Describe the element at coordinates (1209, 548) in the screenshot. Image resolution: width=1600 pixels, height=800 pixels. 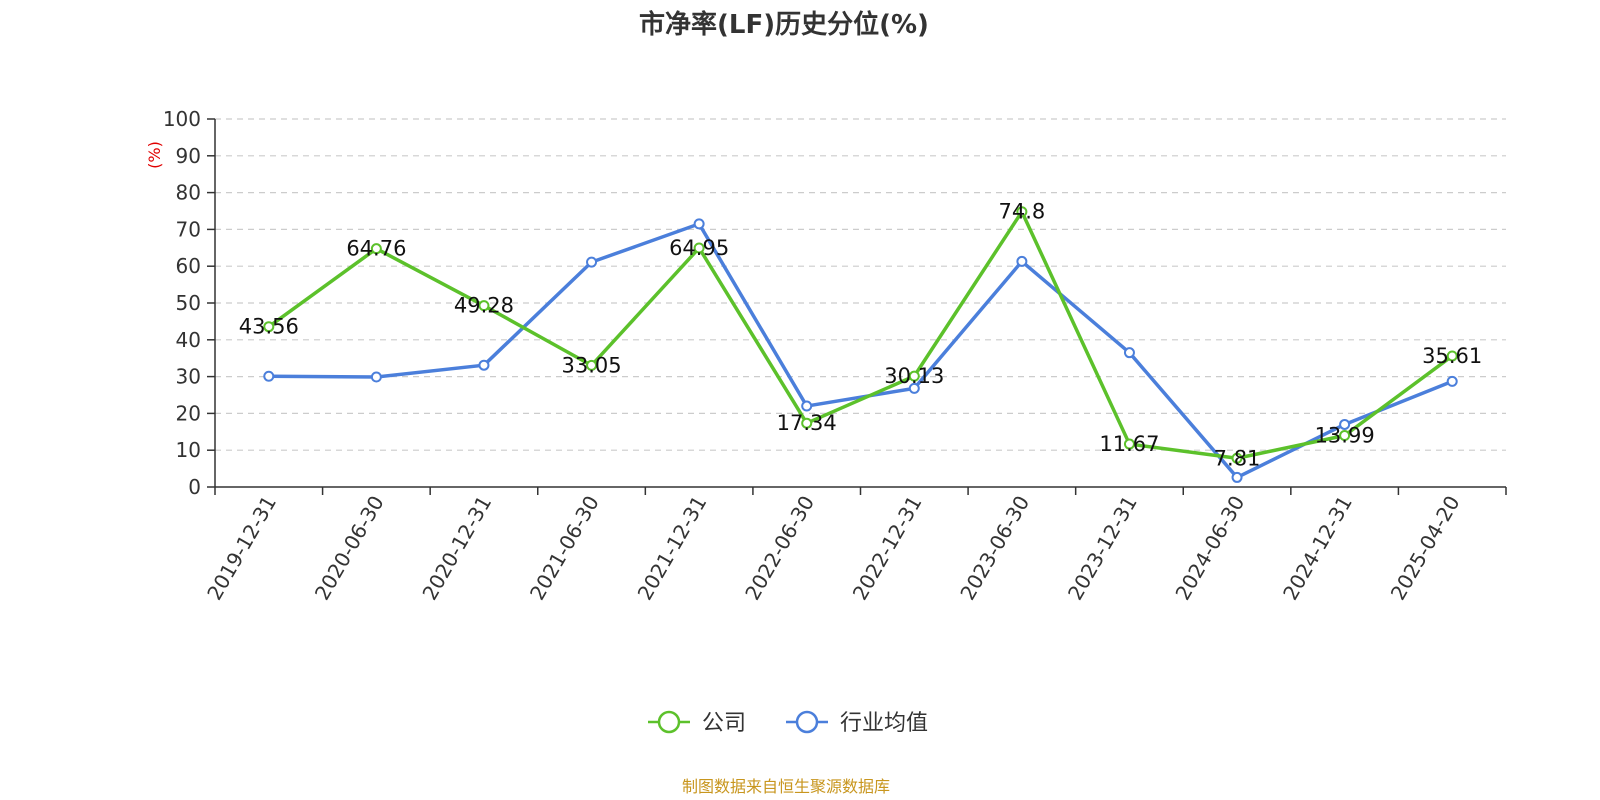
I see `x-tick-label: 2024-06-30` at that location.